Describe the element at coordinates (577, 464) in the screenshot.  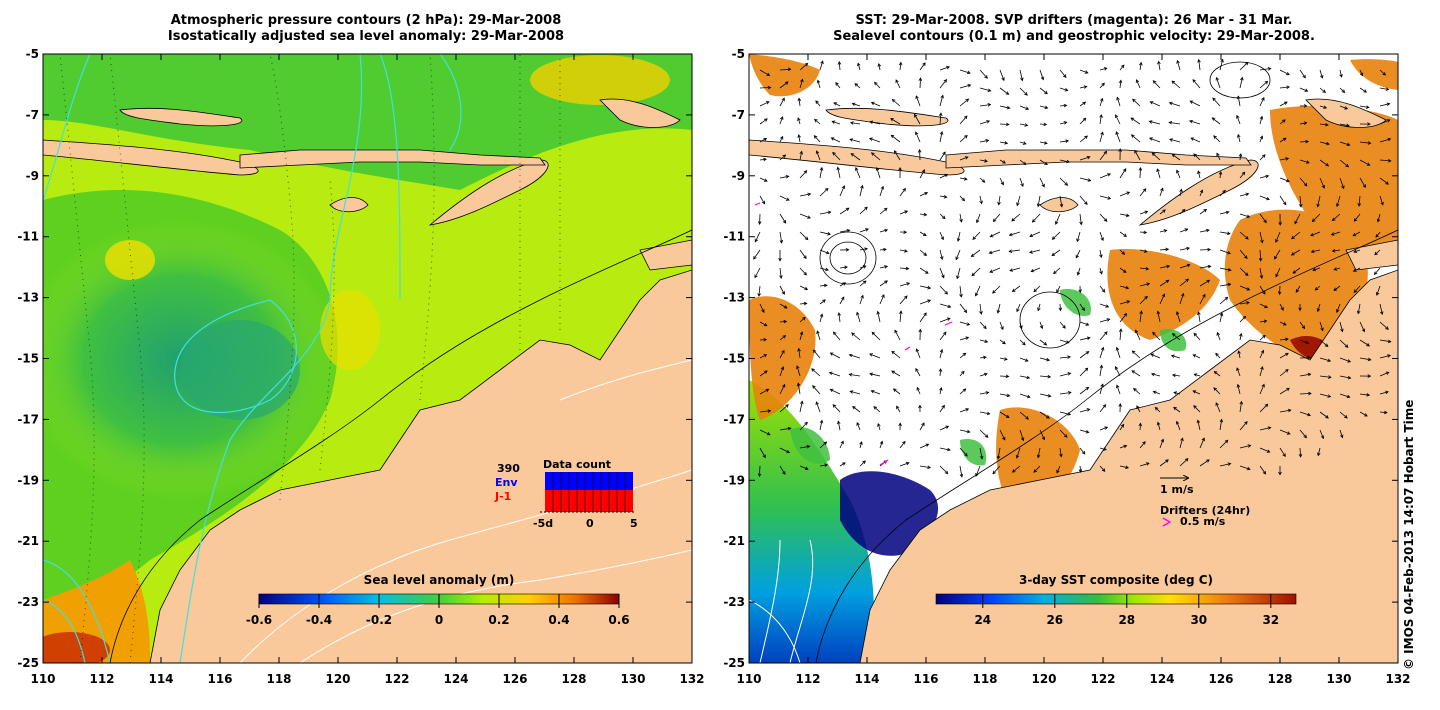
I see `data-count-title: Data count` at that location.